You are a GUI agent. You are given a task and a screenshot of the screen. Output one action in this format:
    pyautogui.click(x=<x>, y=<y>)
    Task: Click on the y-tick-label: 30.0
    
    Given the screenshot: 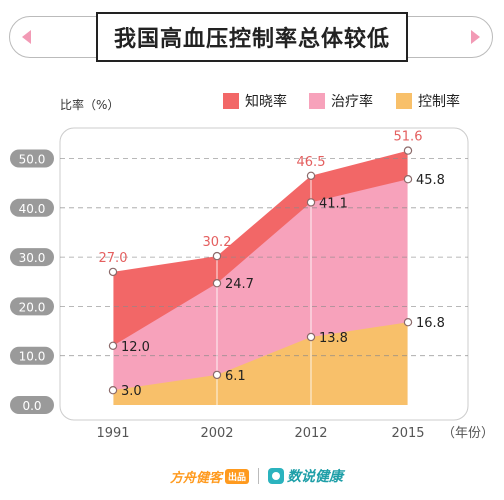 What is the action you would take?
    pyautogui.click(x=32, y=258)
    